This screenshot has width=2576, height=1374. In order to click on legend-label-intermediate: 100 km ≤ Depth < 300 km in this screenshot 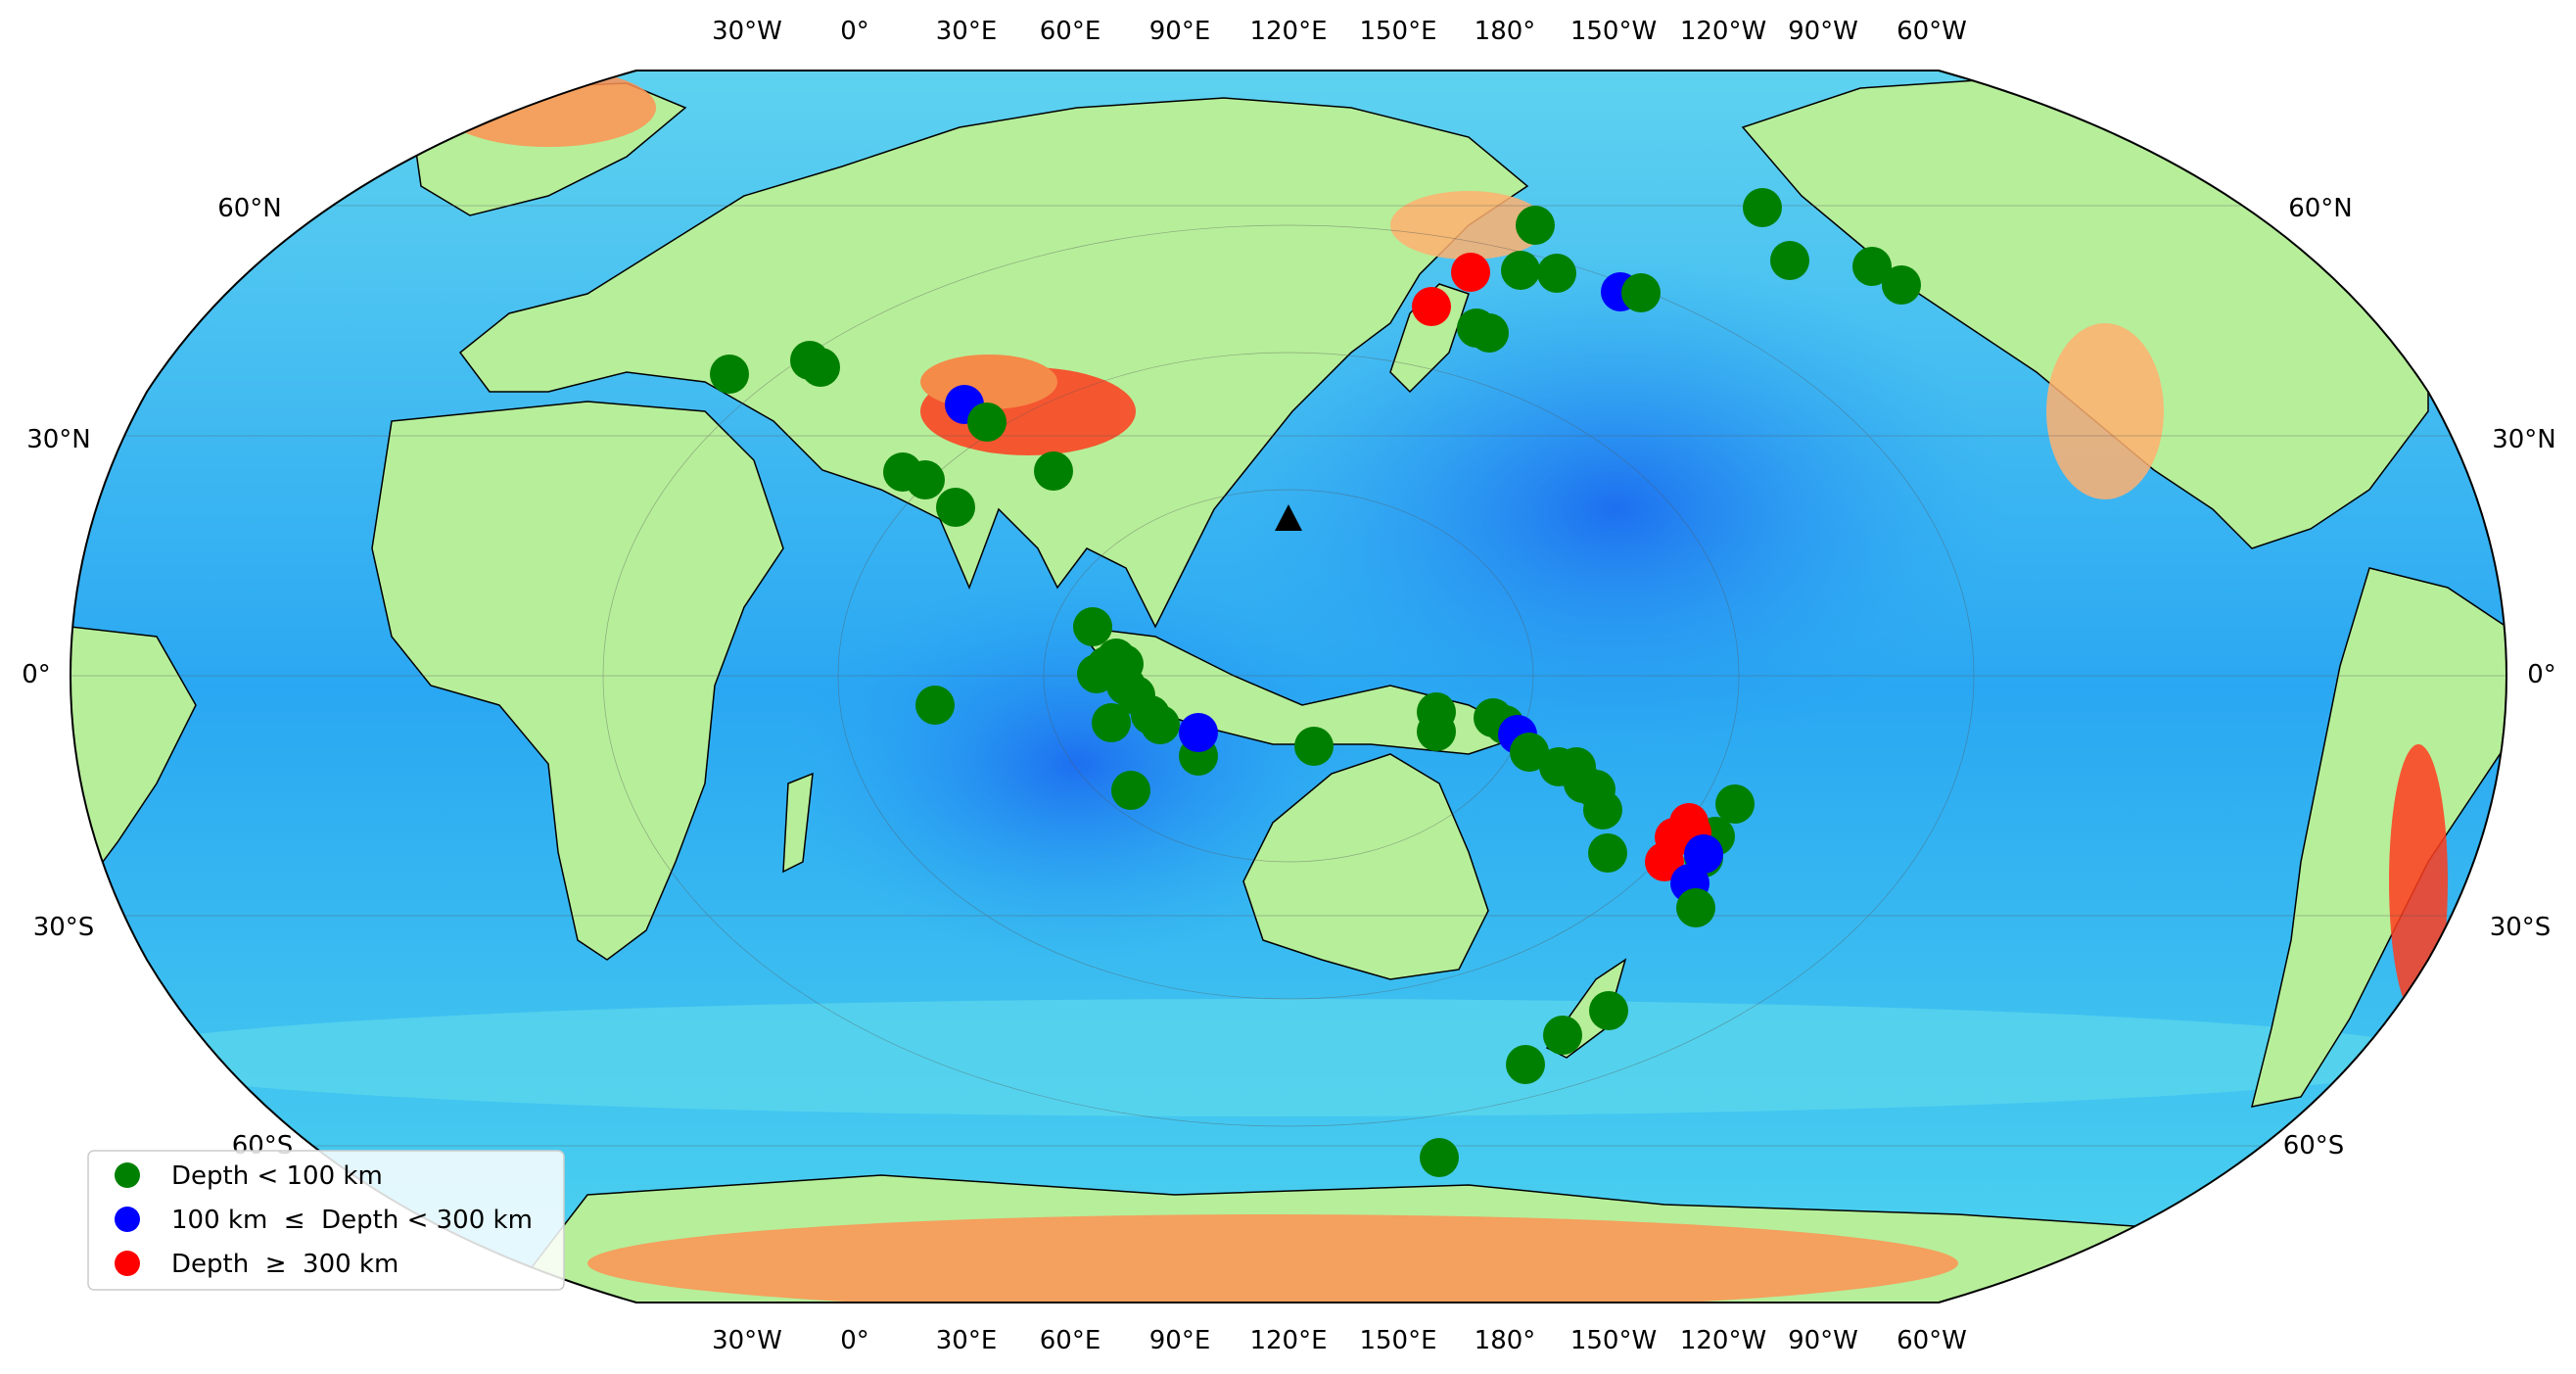, I will do `click(352, 1221)`.